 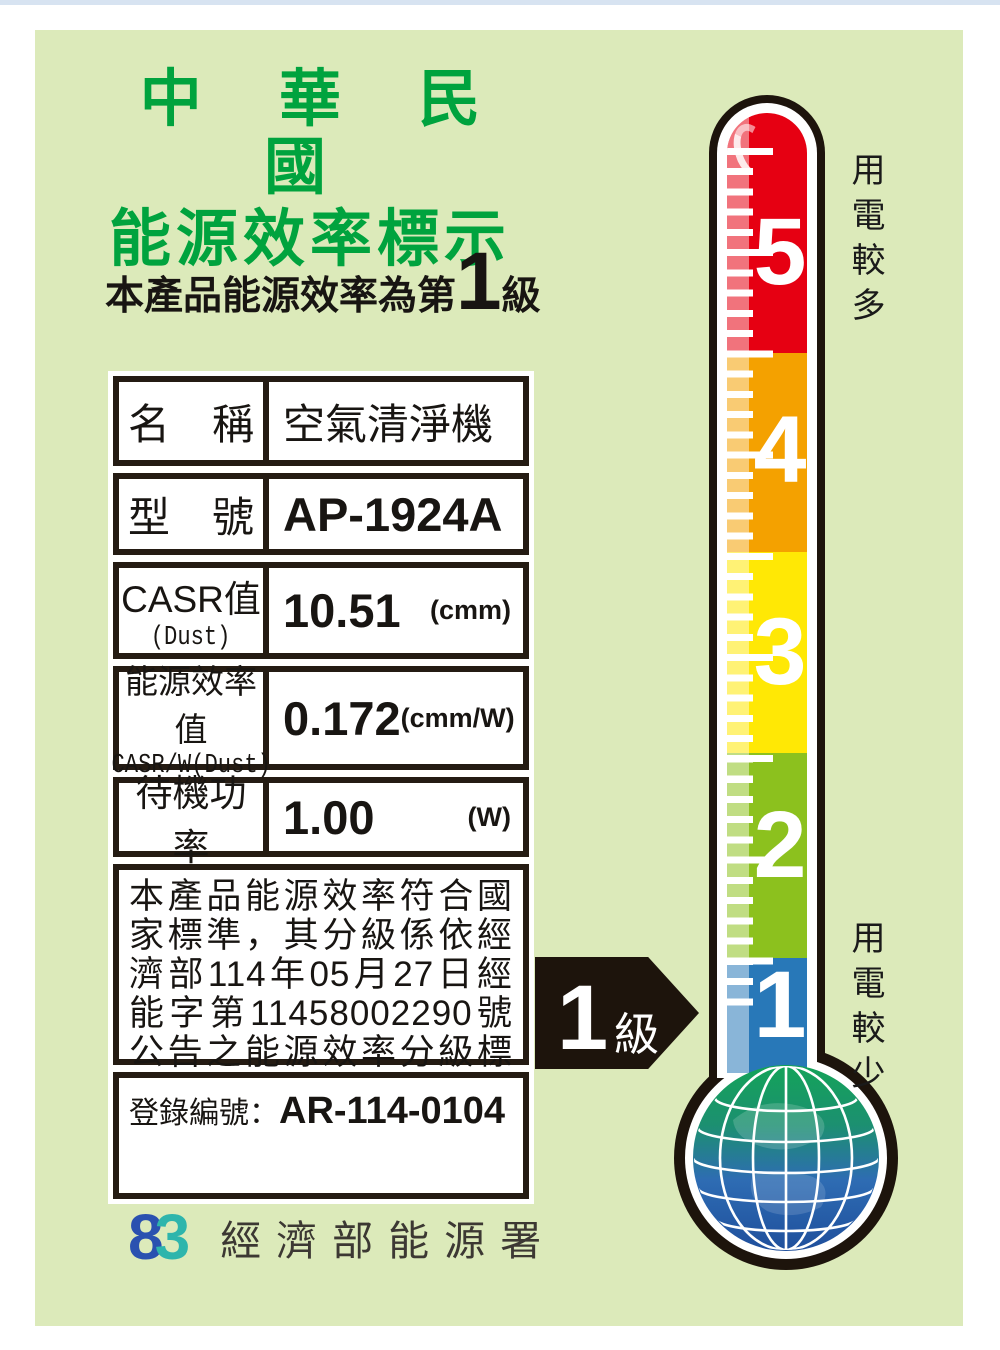 I want to click on caption-more-power: 用電較多, so click(x=865, y=242).